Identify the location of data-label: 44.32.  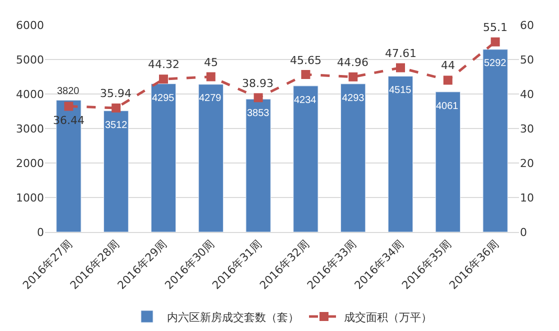
(164, 64).